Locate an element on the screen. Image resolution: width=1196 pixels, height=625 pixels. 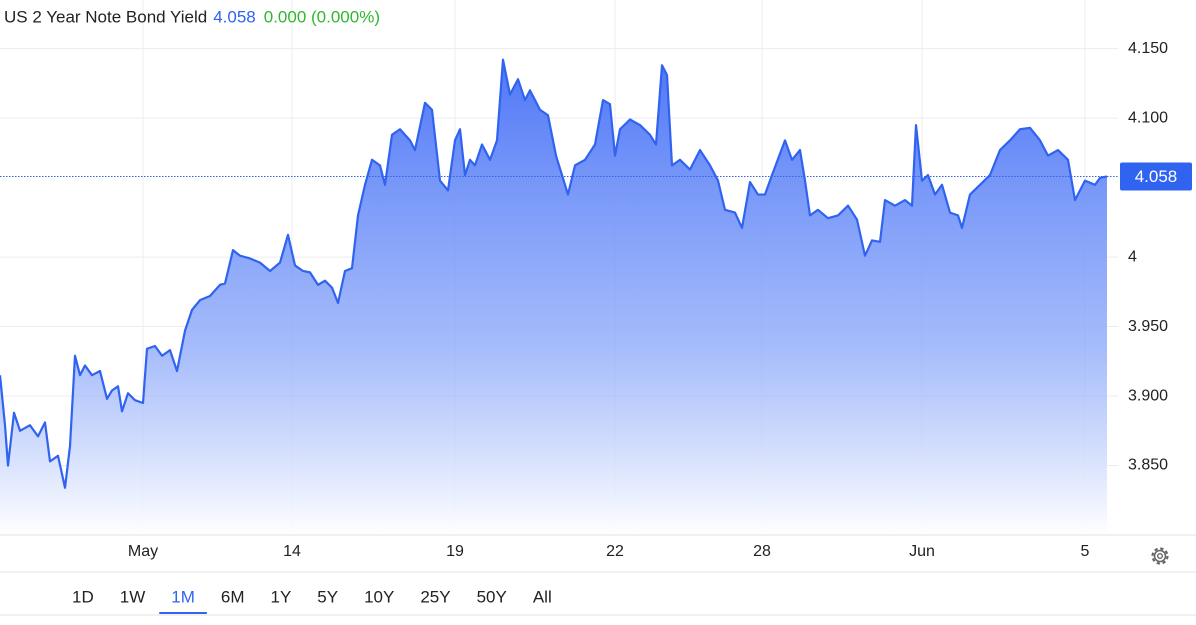
range-button: 50Y is located at coordinates (492, 596).